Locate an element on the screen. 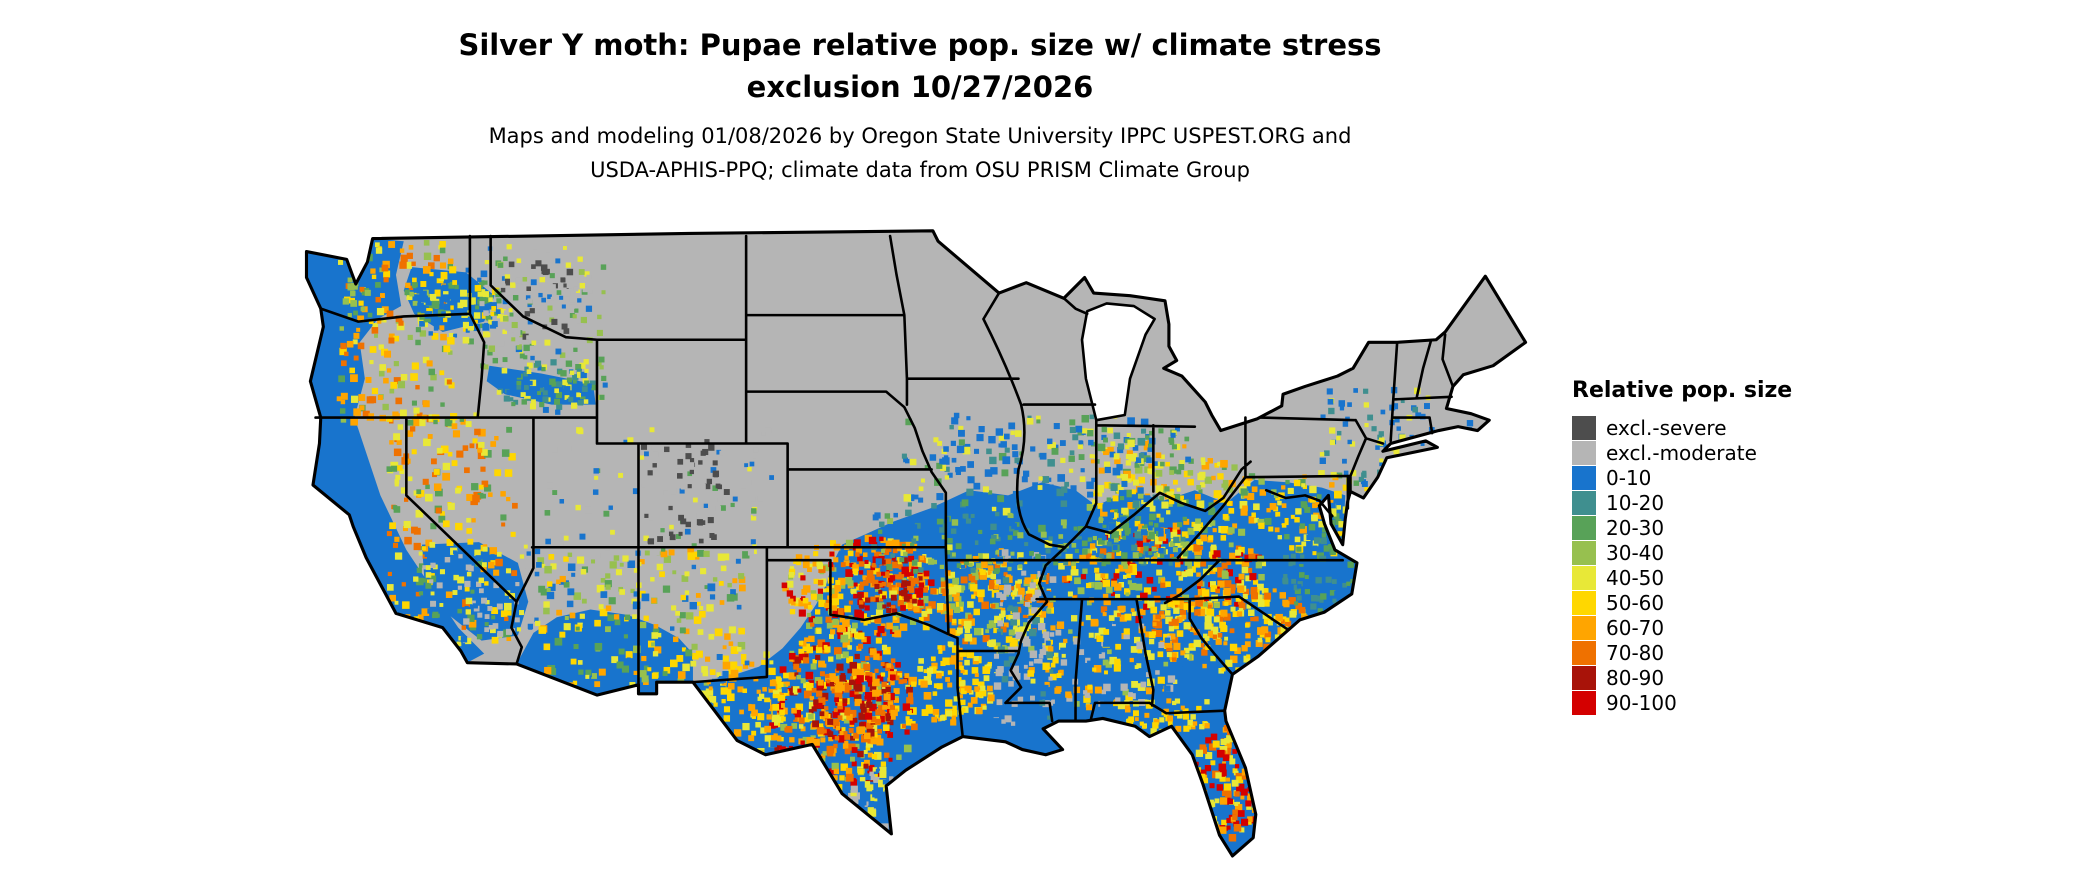 The image size is (2100, 892). legend-title: Relative pop. size is located at coordinates (1682, 390).